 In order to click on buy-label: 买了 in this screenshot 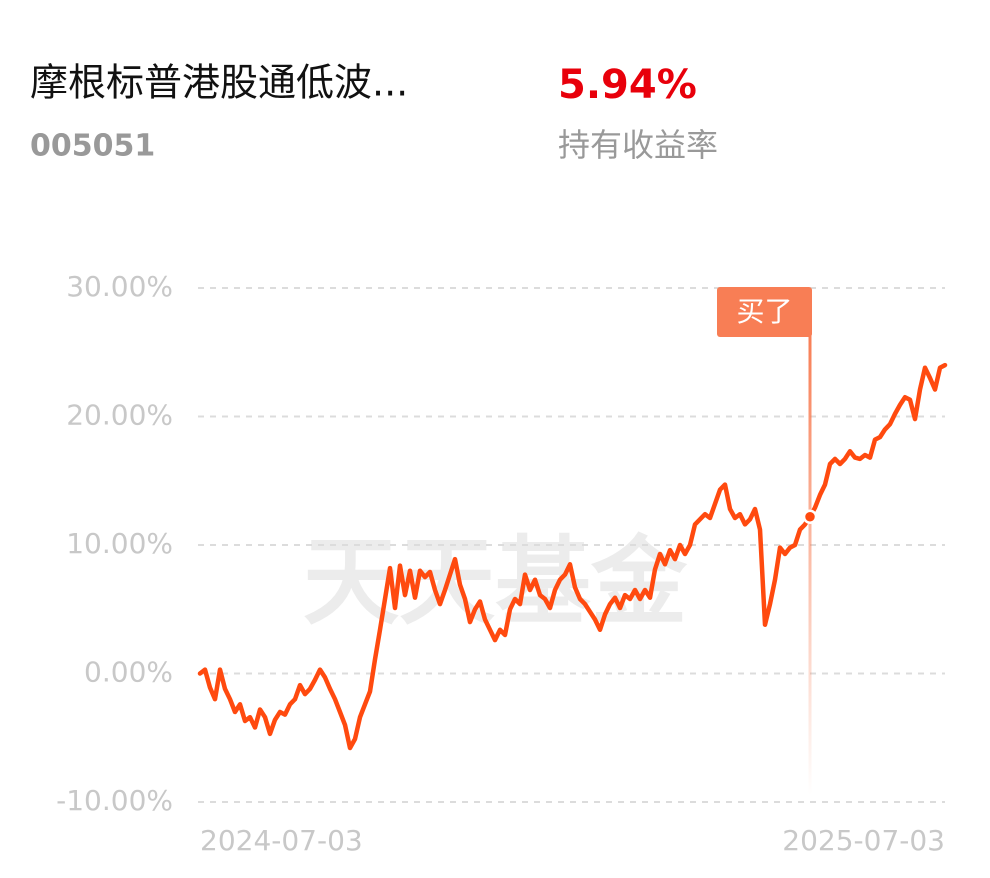, I will do `click(764, 311)`.